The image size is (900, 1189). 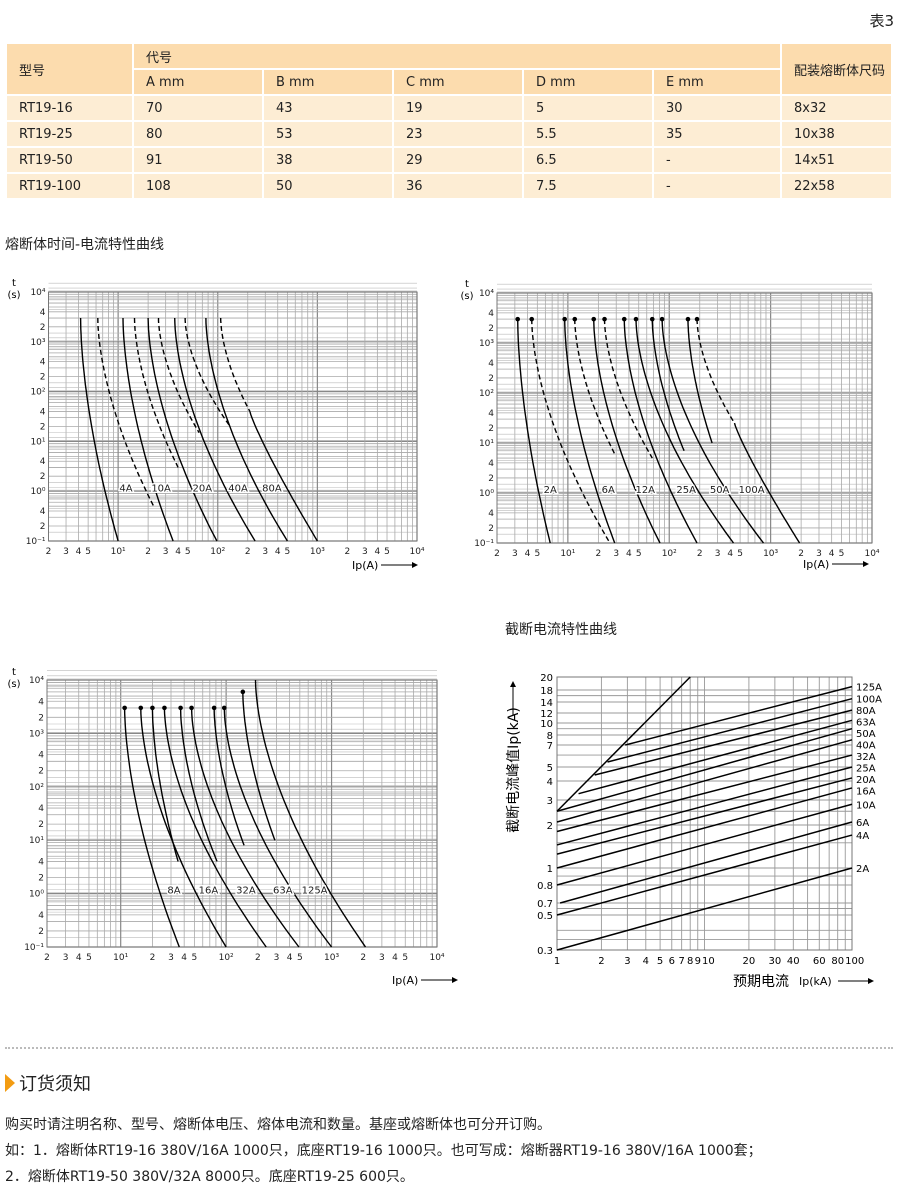 I want to click on table-cell: 35, so click(x=717, y=134).